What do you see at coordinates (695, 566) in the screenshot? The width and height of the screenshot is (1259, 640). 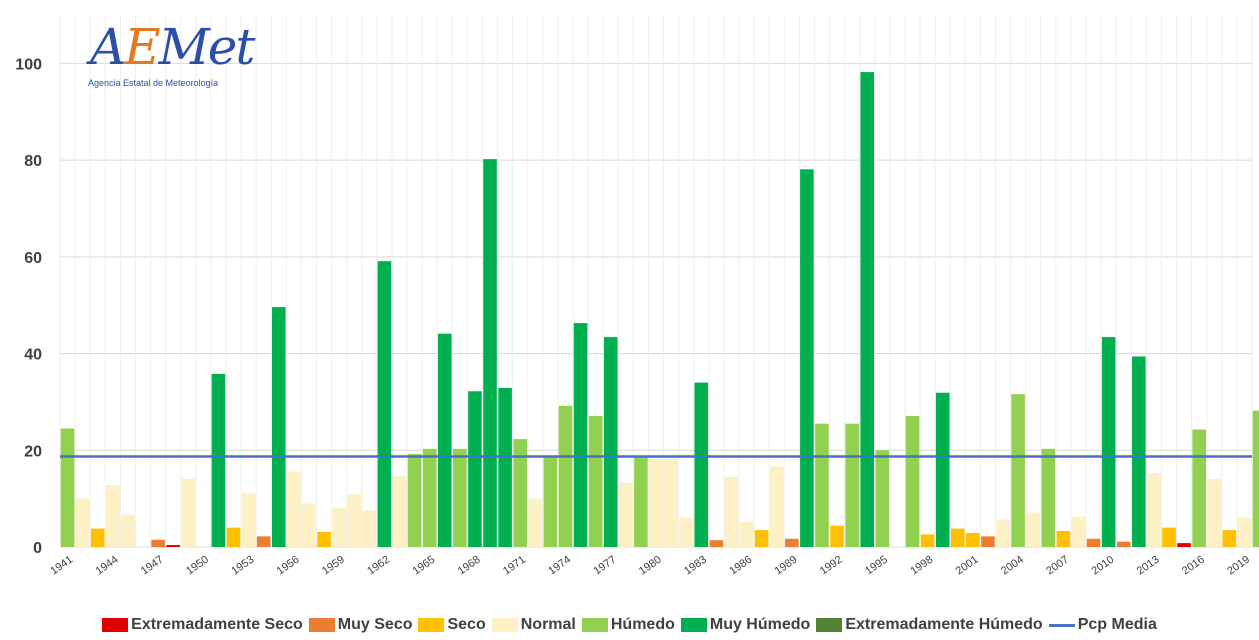 I see `x-tick-label: 1983` at bounding box center [695, 566].